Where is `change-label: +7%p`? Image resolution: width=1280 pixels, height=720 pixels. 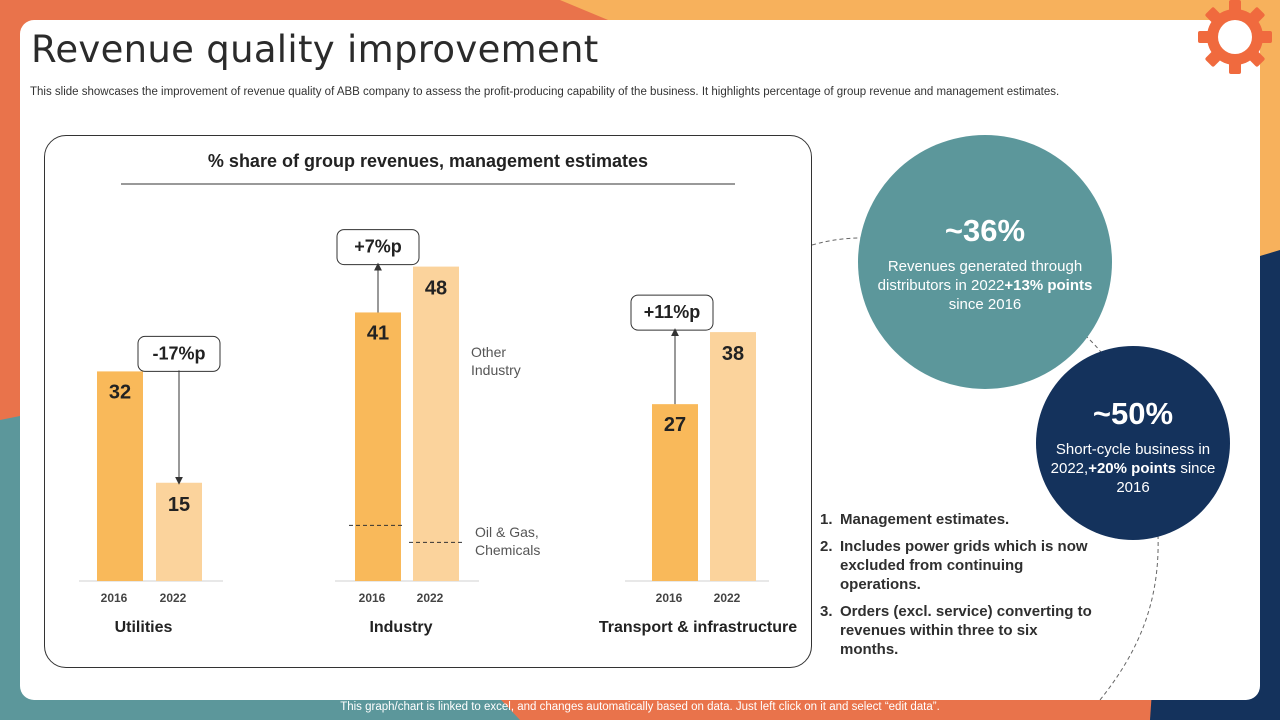 change-label: +7%p is located at coordinates (378, 247).